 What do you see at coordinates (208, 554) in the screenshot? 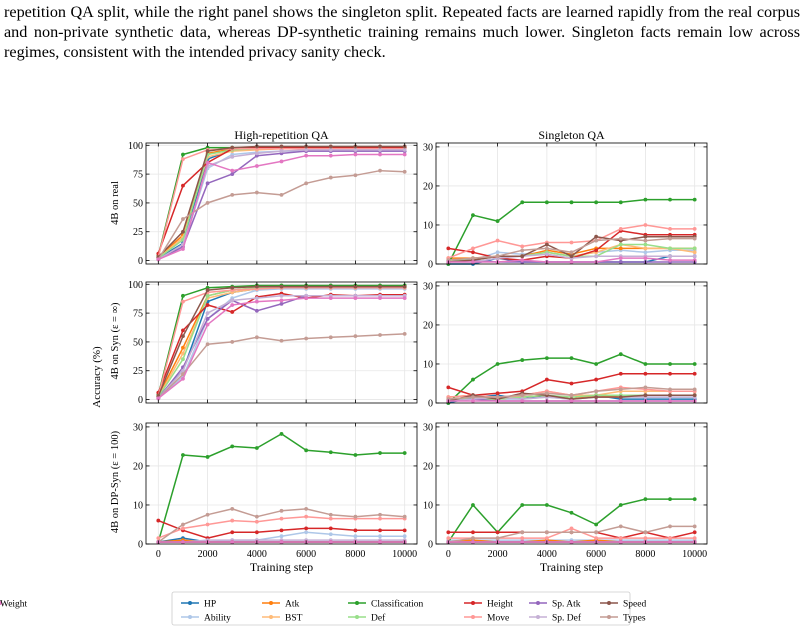
I see `x-tick-label: 2000` at bounding box center [208, 554].